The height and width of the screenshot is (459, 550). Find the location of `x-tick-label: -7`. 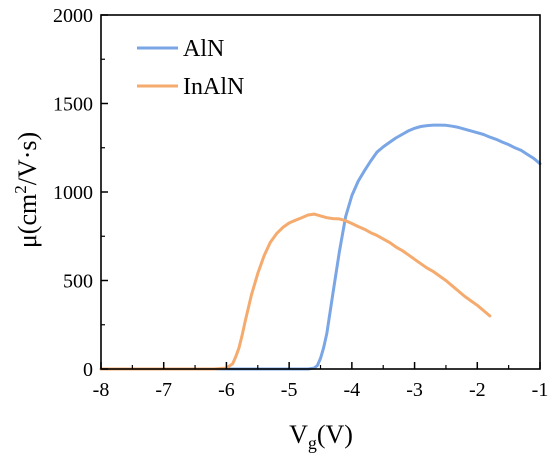

x-tick-label: -7 is located at coordinates (163, 390).